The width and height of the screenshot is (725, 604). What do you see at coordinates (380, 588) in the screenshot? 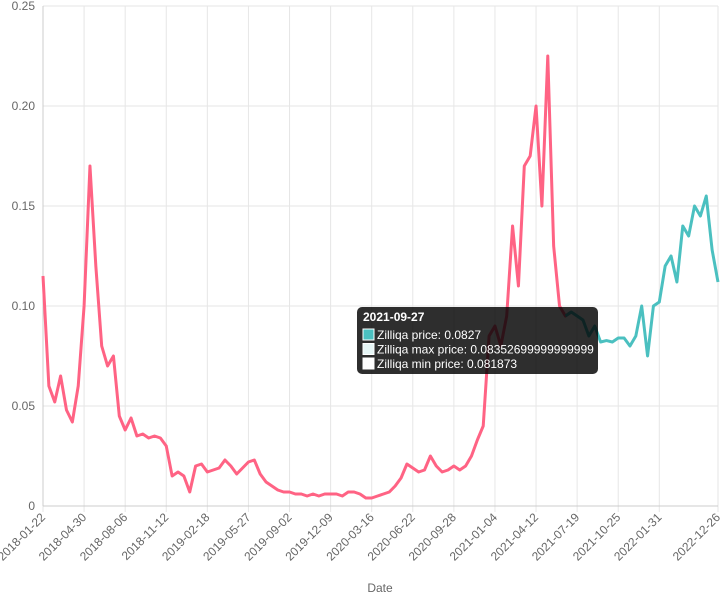
I see `x-axis-title: Date` at bounding box center [380, 588].